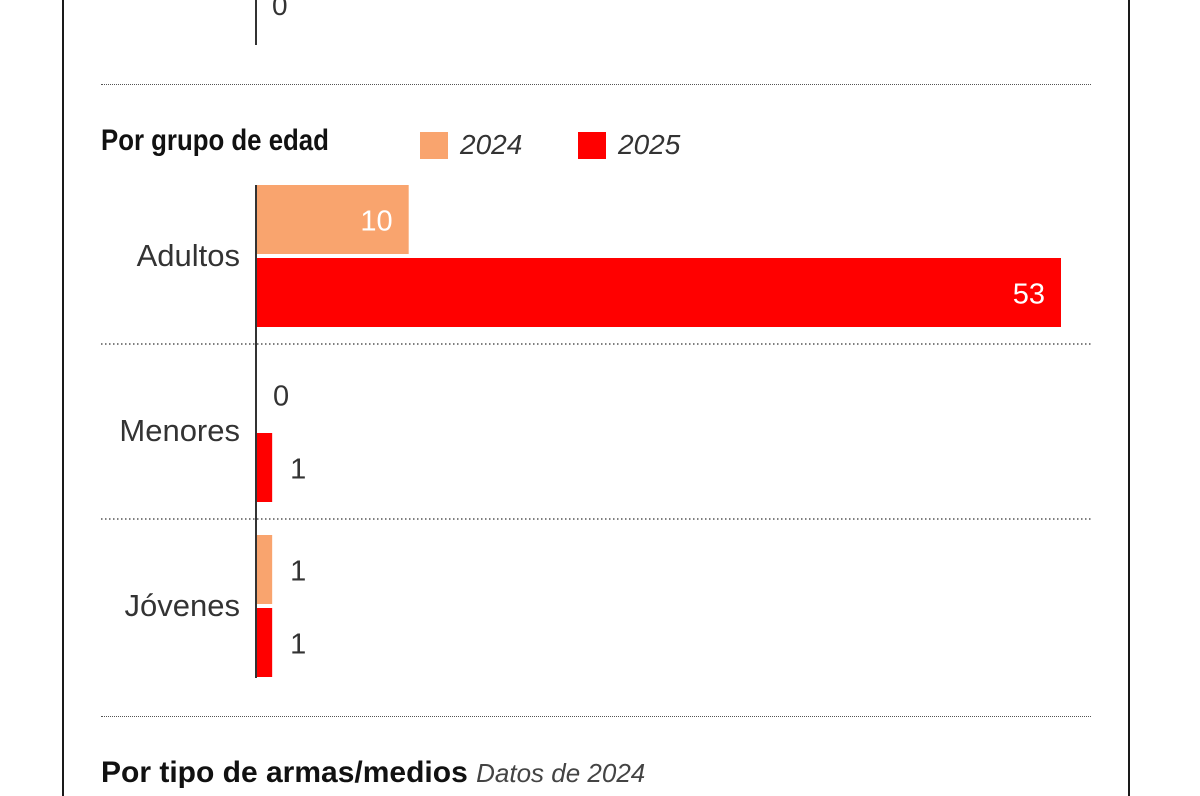  What do you see at coordinates (265, 642) in the screenshot?
I see `bar-jovenes-2025` at bounding box center [265, 642].